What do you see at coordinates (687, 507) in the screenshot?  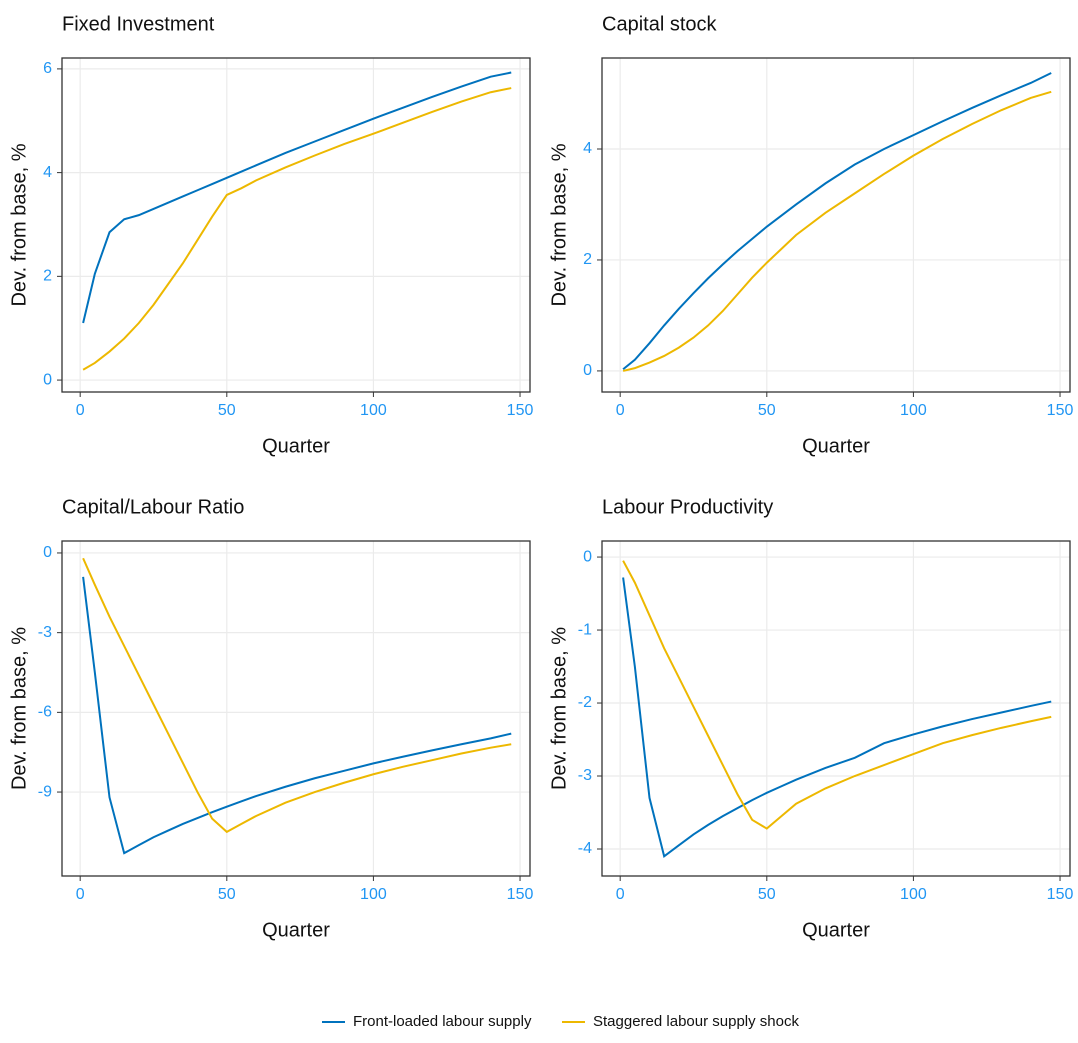 I see `panel-title: Labour Productivity` at bounding box center [687, 507].